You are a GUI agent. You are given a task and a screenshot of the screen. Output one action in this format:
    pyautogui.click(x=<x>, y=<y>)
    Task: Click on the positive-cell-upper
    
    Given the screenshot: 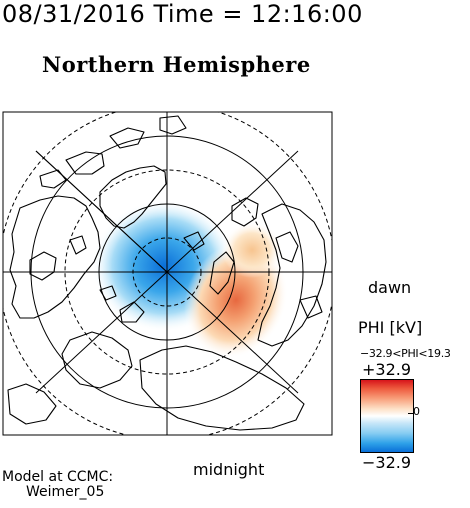 What is the action you would take?
    pyautogui.click(x=252, y=250)
    